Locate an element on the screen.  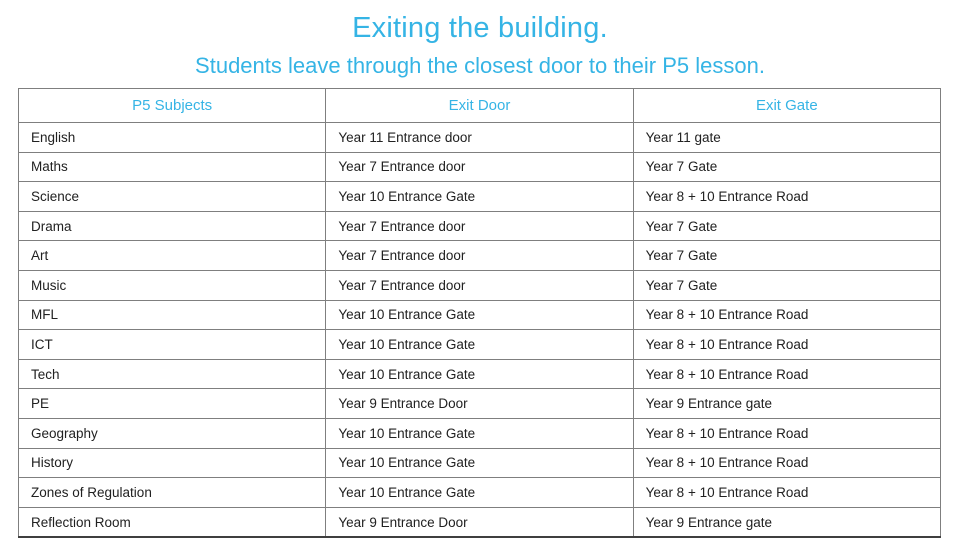
subject-cell: PE is located at coordinates (172, 403).